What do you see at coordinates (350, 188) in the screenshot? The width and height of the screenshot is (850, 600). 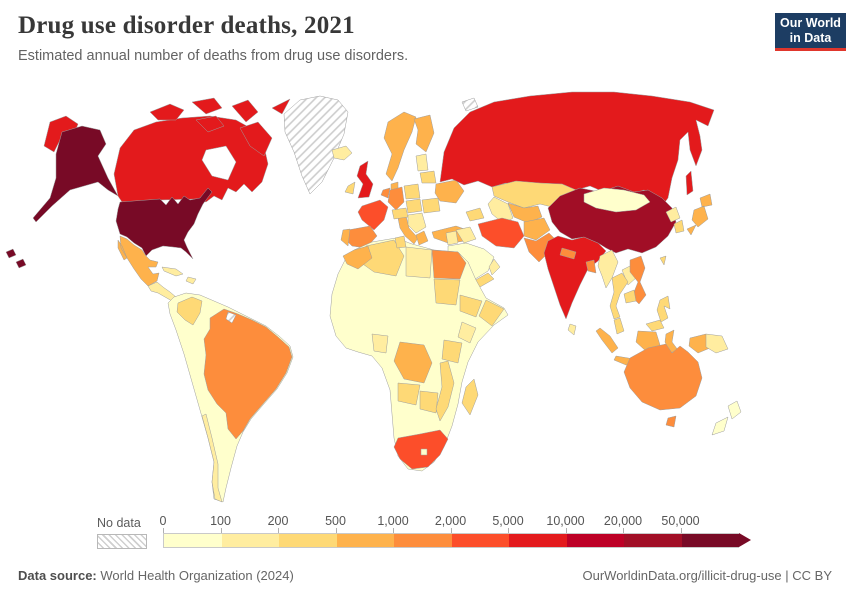 I see `country-ireland` at bounding box center [350, 188].